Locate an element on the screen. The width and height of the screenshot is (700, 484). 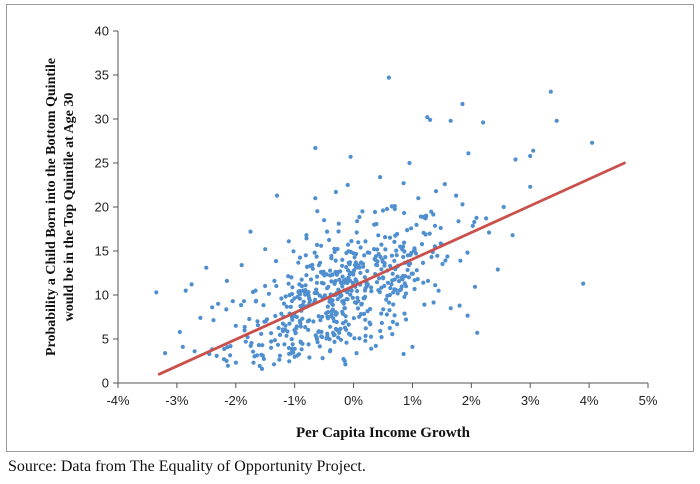
x-tick-label: -1% is located at coordinates (295, 400).